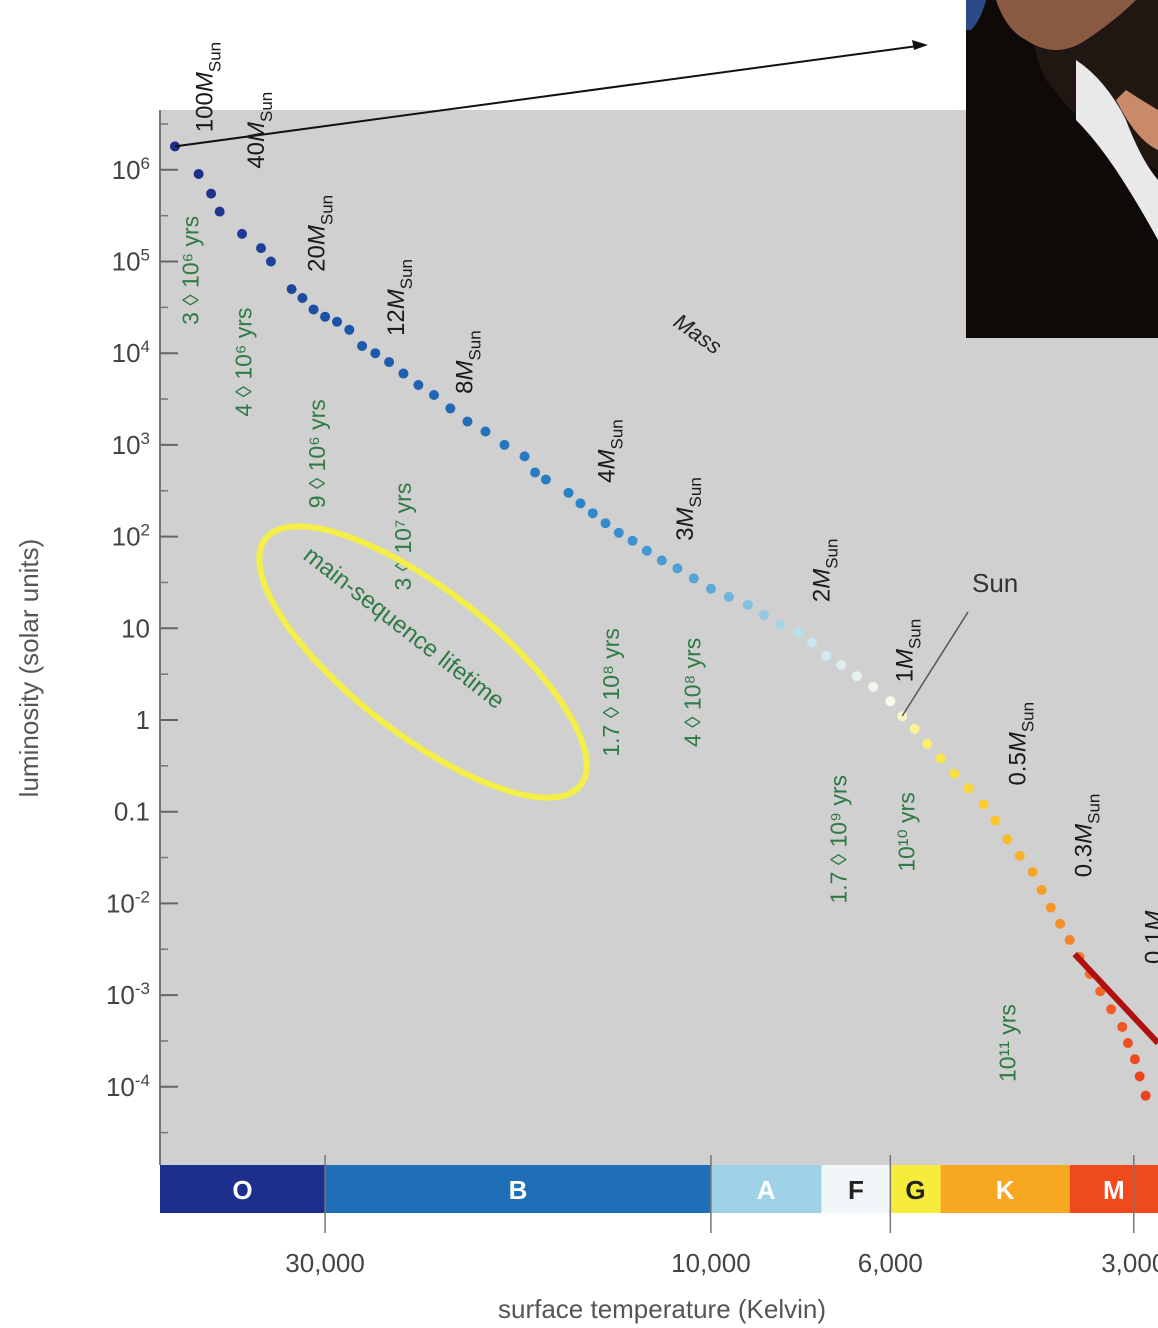 This screenshot has height=1328, width=1158. I want to click on low-mass-track-line, so click(1115, 999).